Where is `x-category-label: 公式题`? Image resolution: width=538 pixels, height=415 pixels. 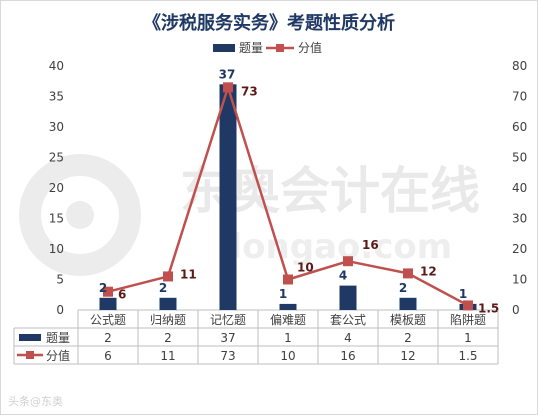 x-category-label: 公式题 is located at coordinates (108, 320).